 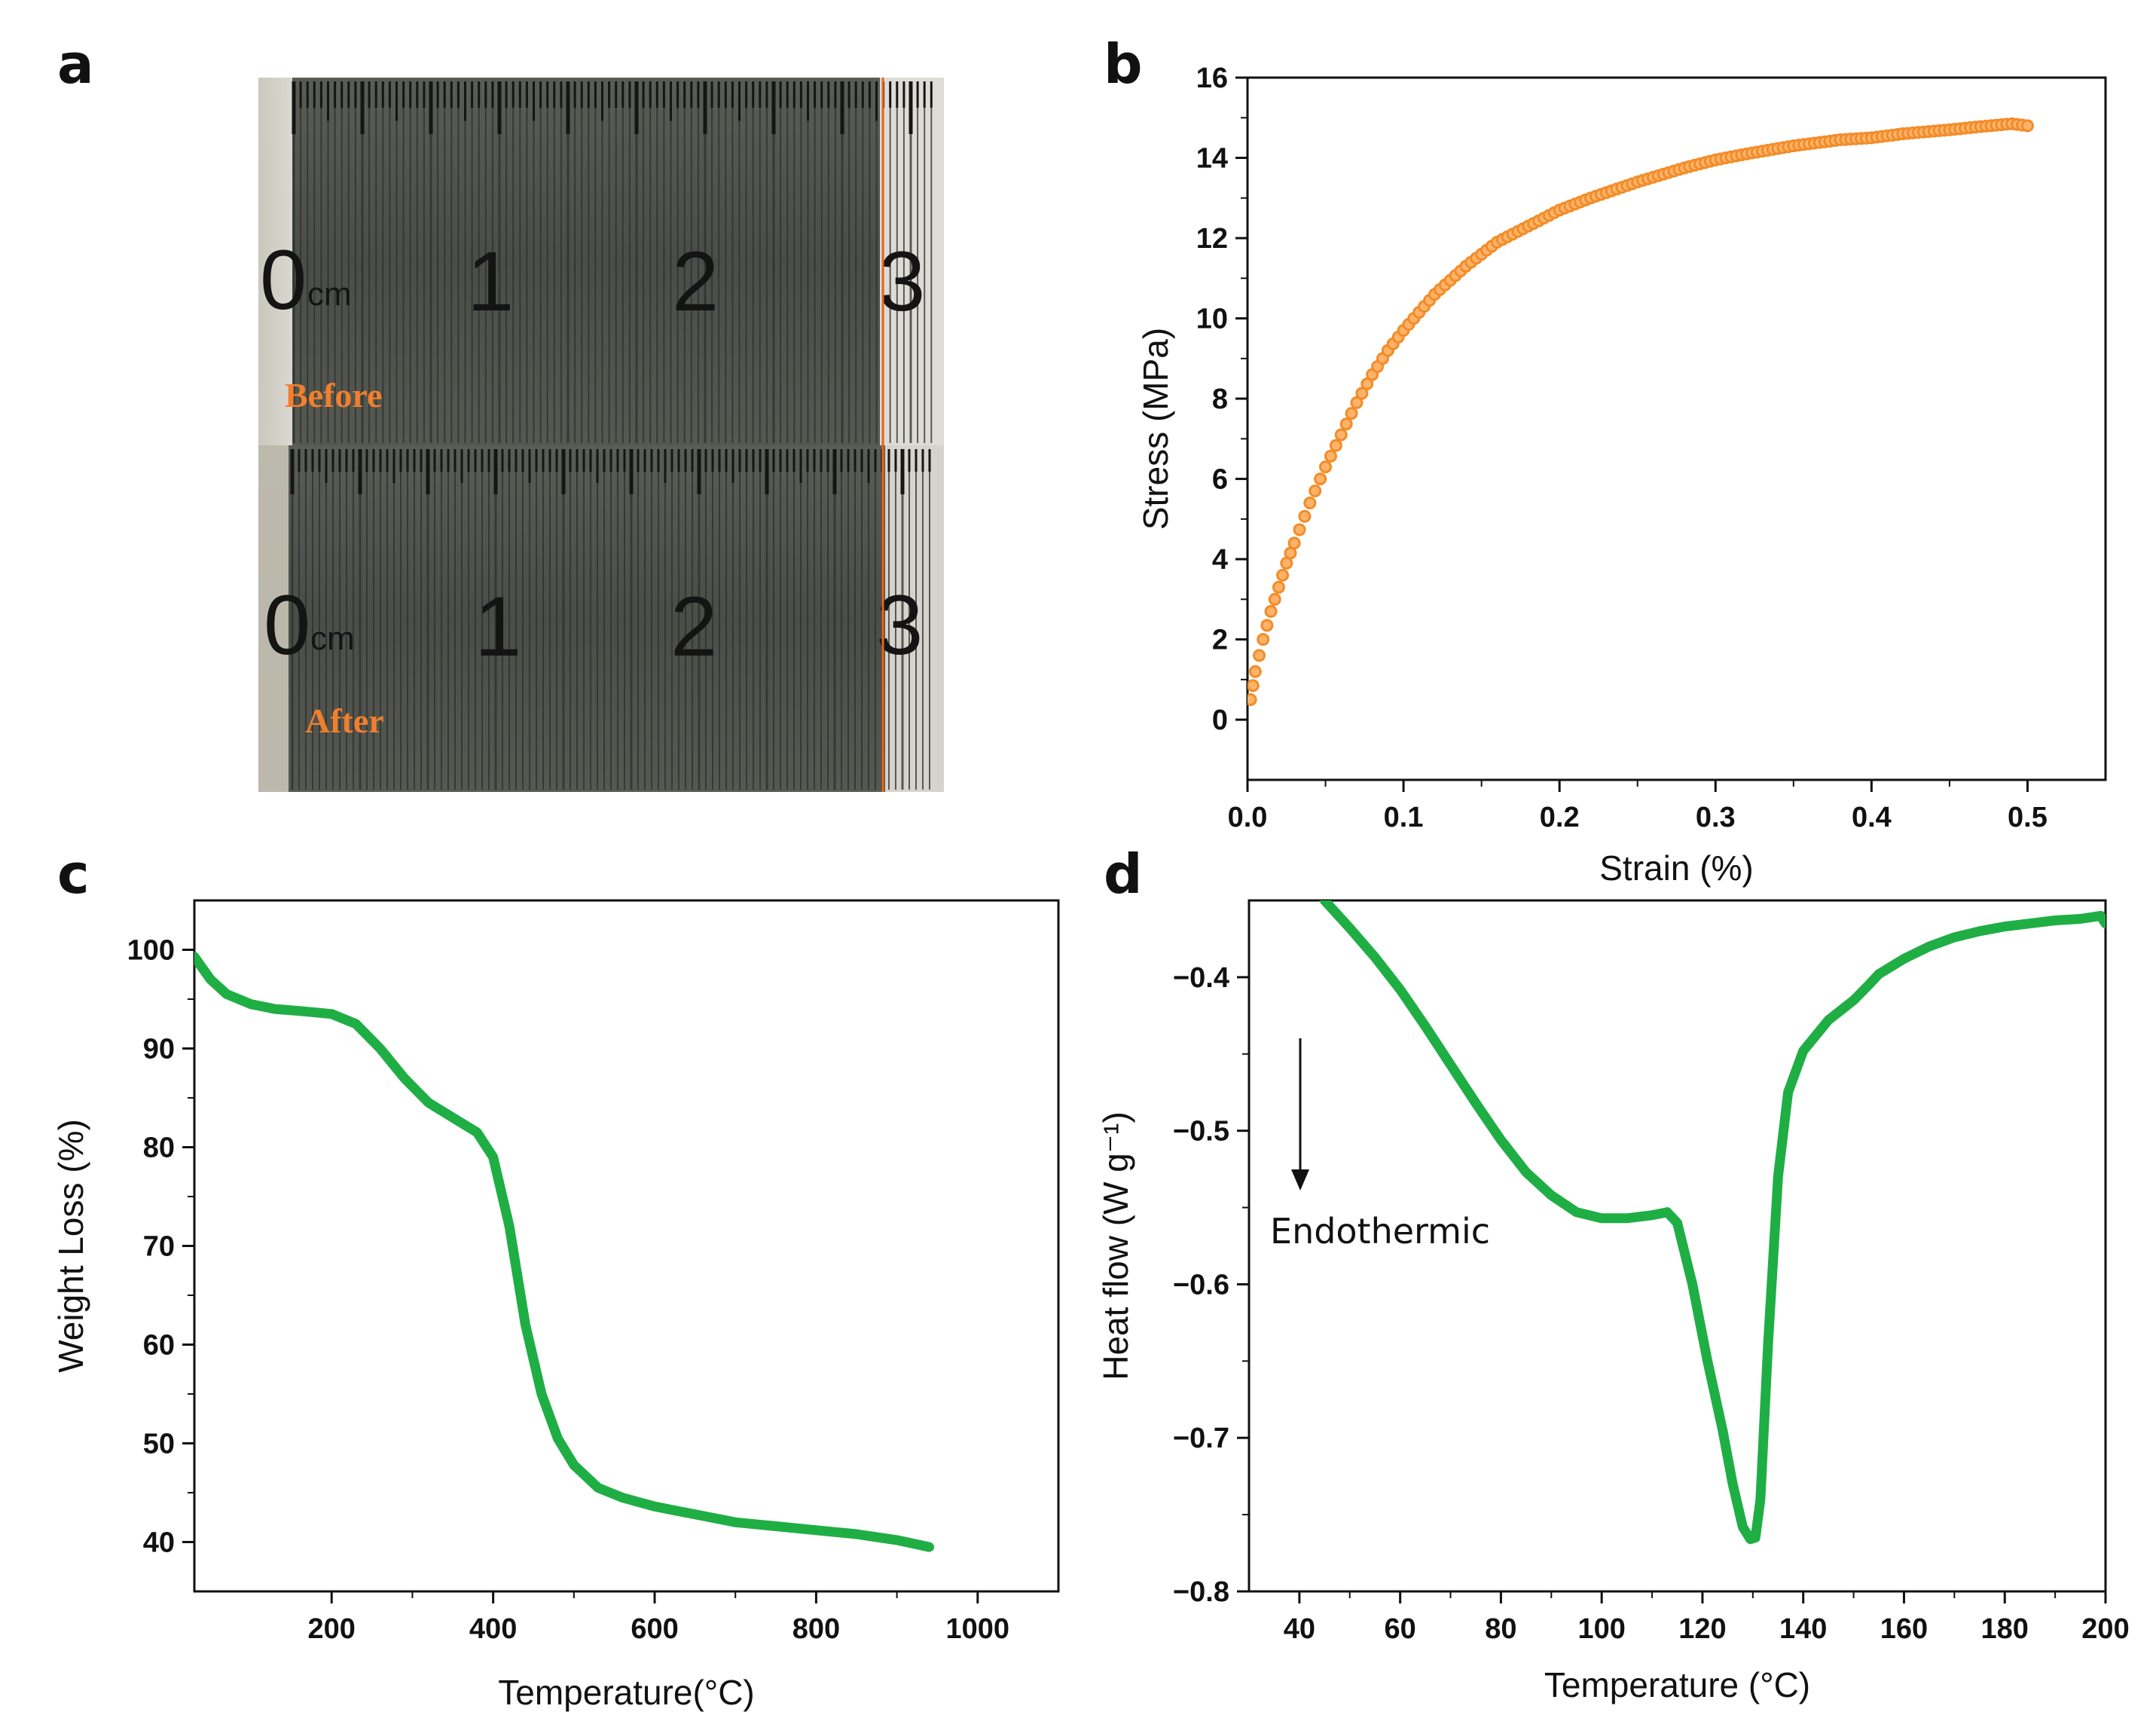 I want to click on x-axis-title: Strain (%), so click(x=1676, y=868).